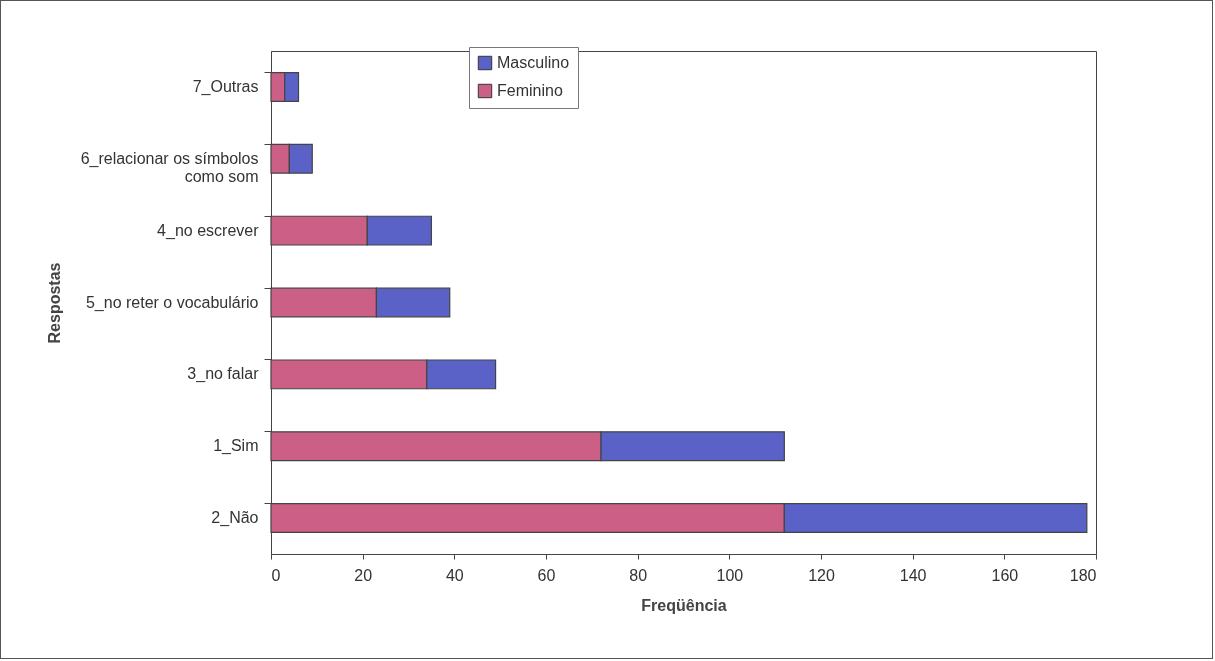 The image size is (1215, 661). What do you see at coordinates (1005, 575) in the screenshot?
I see `x-tick-label: 160` at bounding box center [1005, 575].